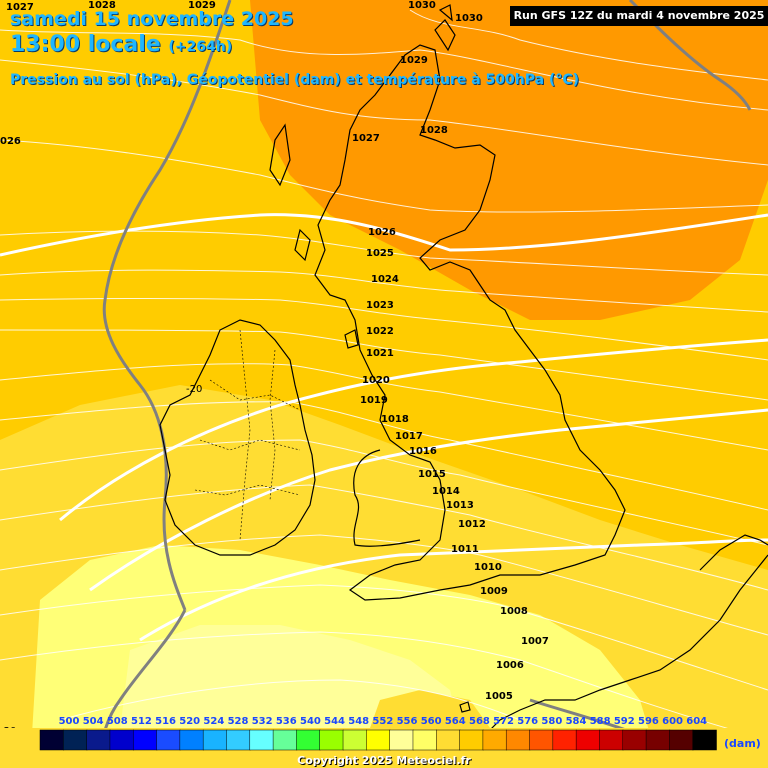 Image resolution: width=768 pixels, height=768 pixels. Describe the element at coordinates (648, 721) in the screenshot. I see `scale-label: 596` at that location.